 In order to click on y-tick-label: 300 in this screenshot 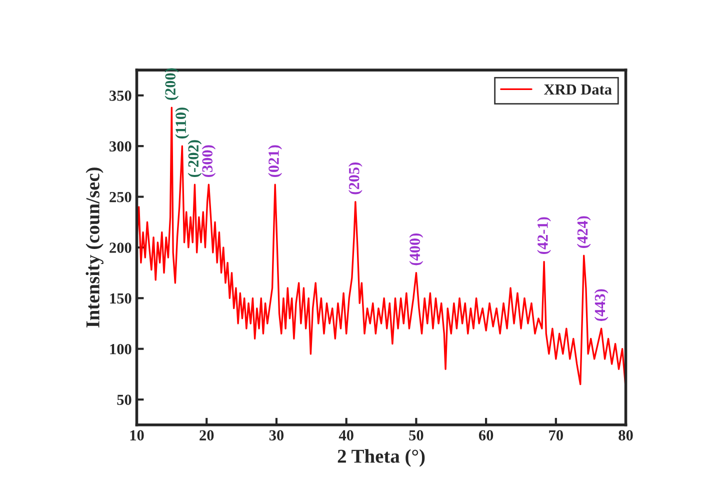, I will do `click(121, 146)`.